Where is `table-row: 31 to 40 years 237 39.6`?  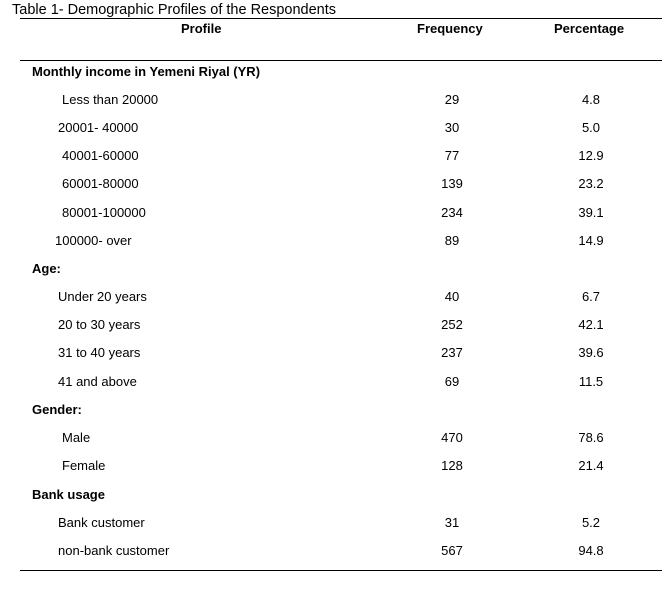
table-row: 31 to 40 years 237 39.6 is located at coordinates (336, 353).